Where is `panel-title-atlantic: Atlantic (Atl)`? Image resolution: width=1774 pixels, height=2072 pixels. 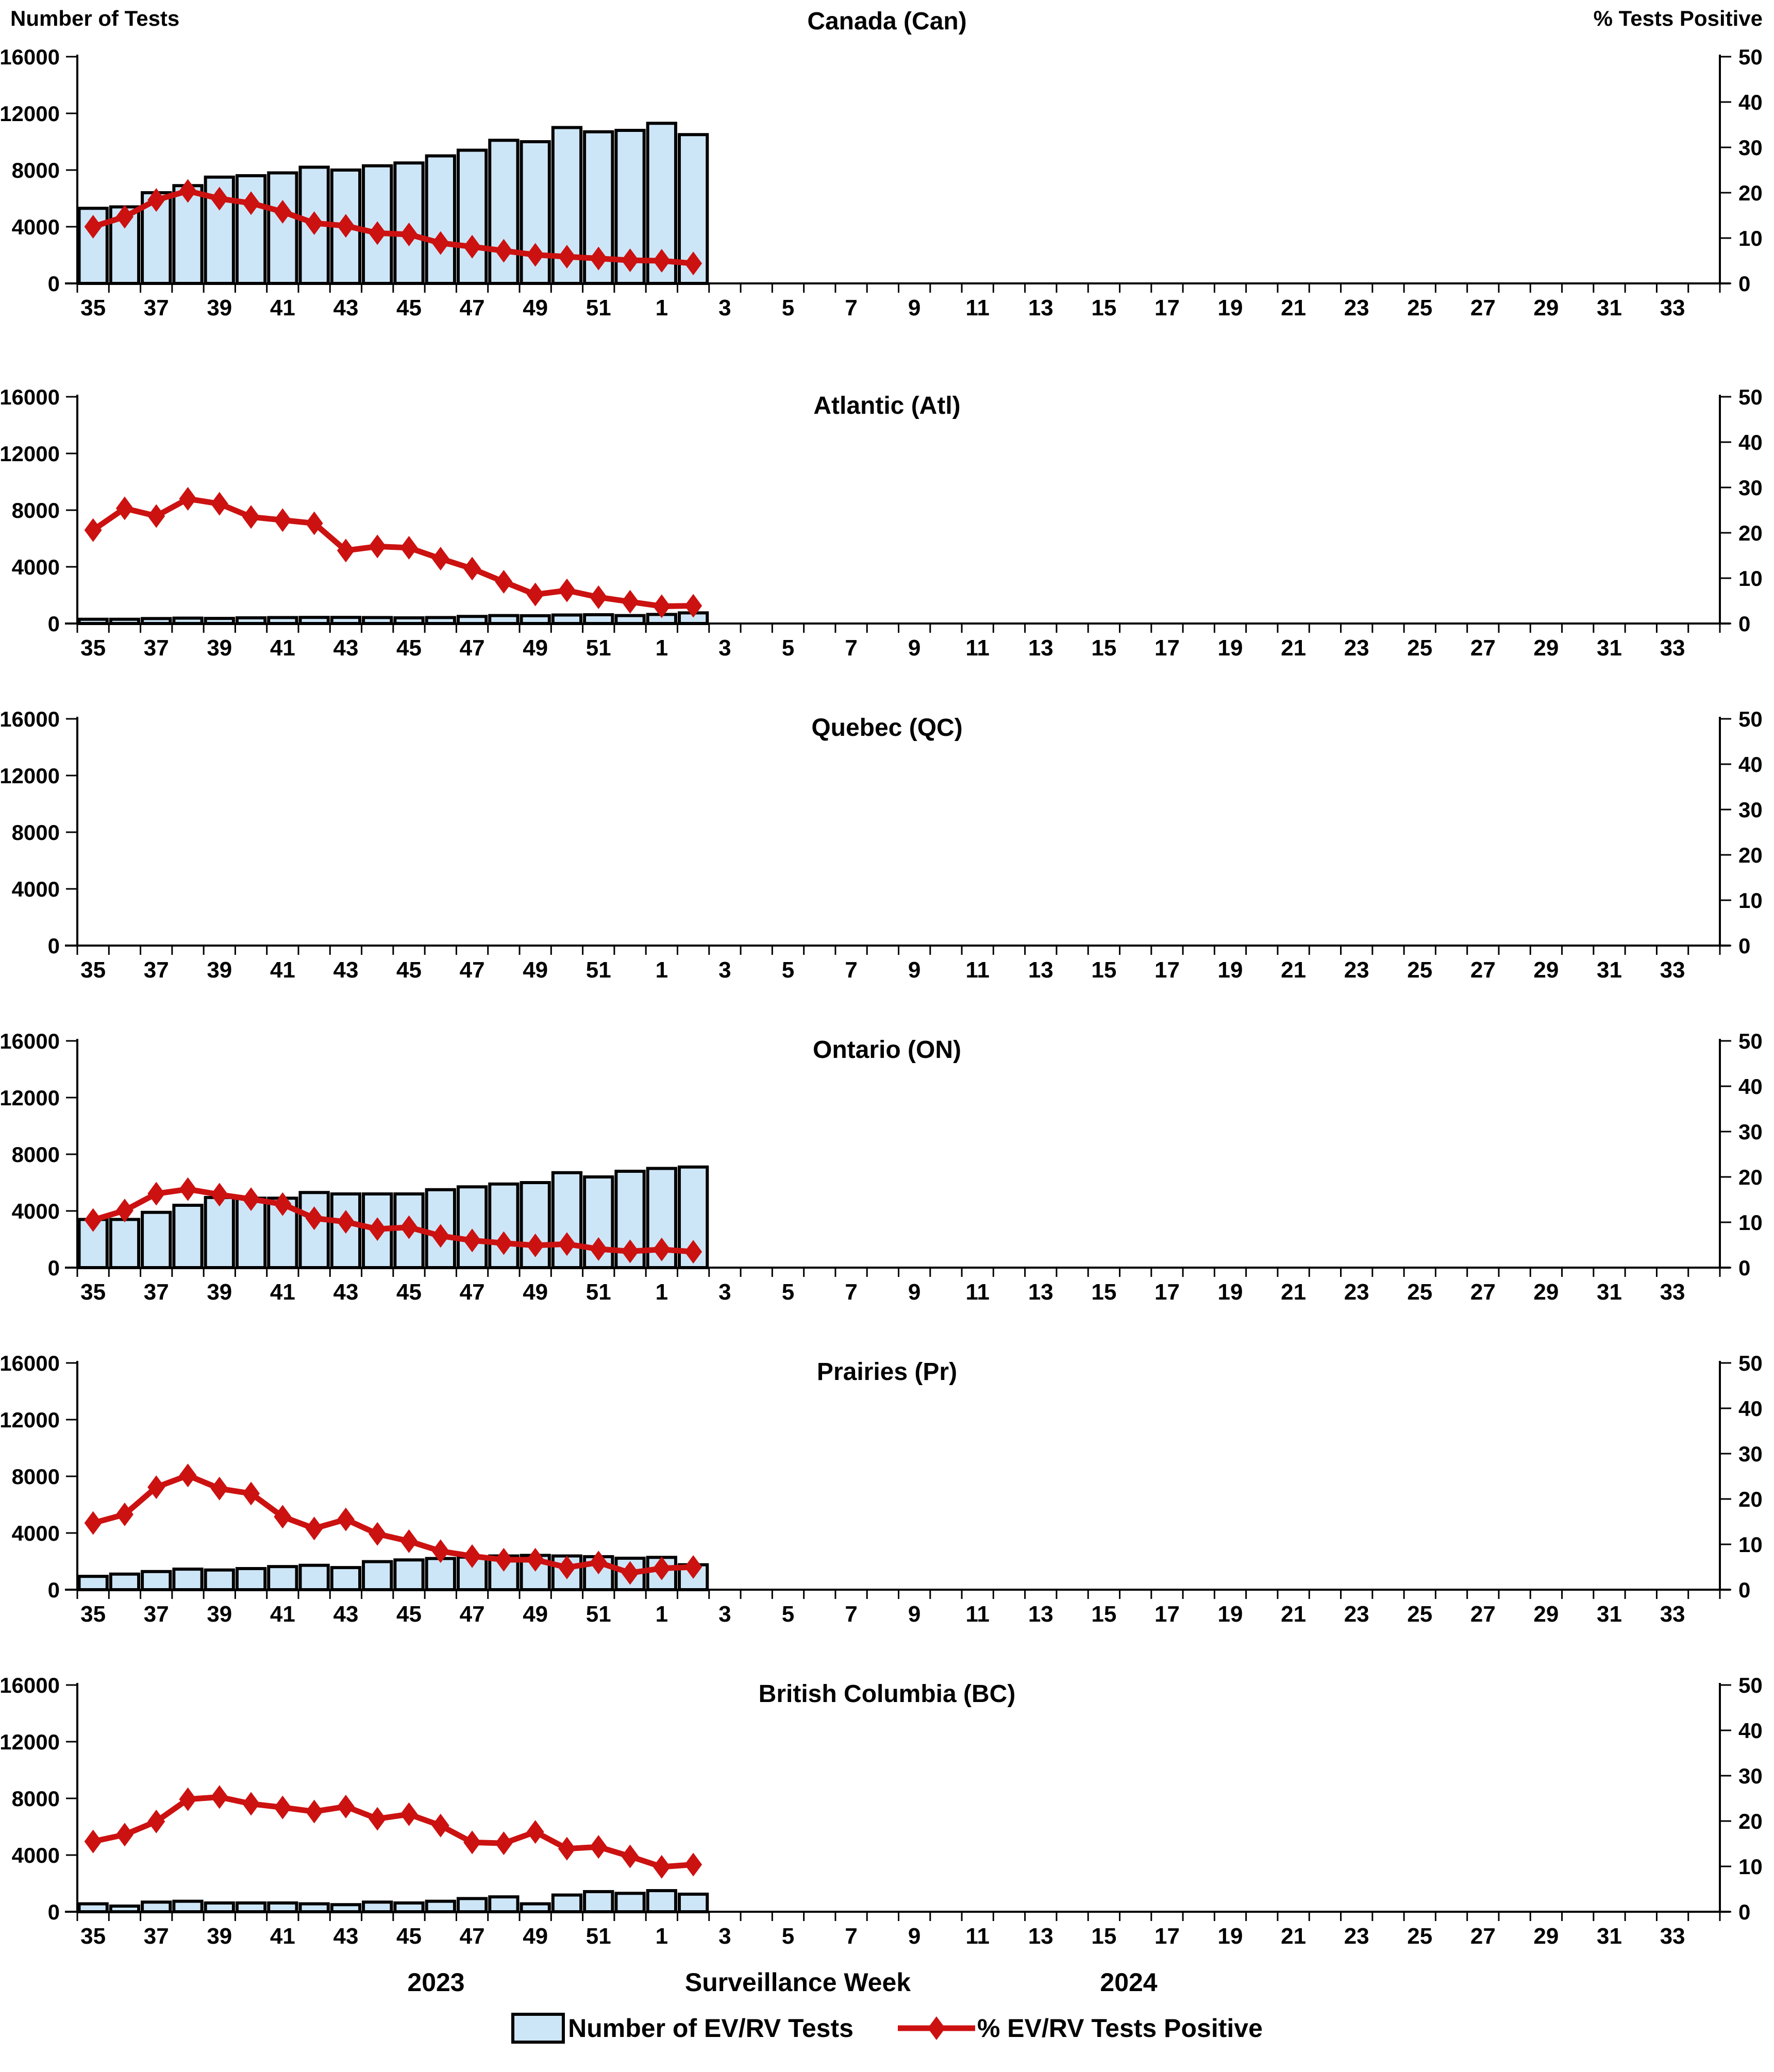 panel-title-atlantic: Atlantic (Atl) is located at coordinates (887, 406).